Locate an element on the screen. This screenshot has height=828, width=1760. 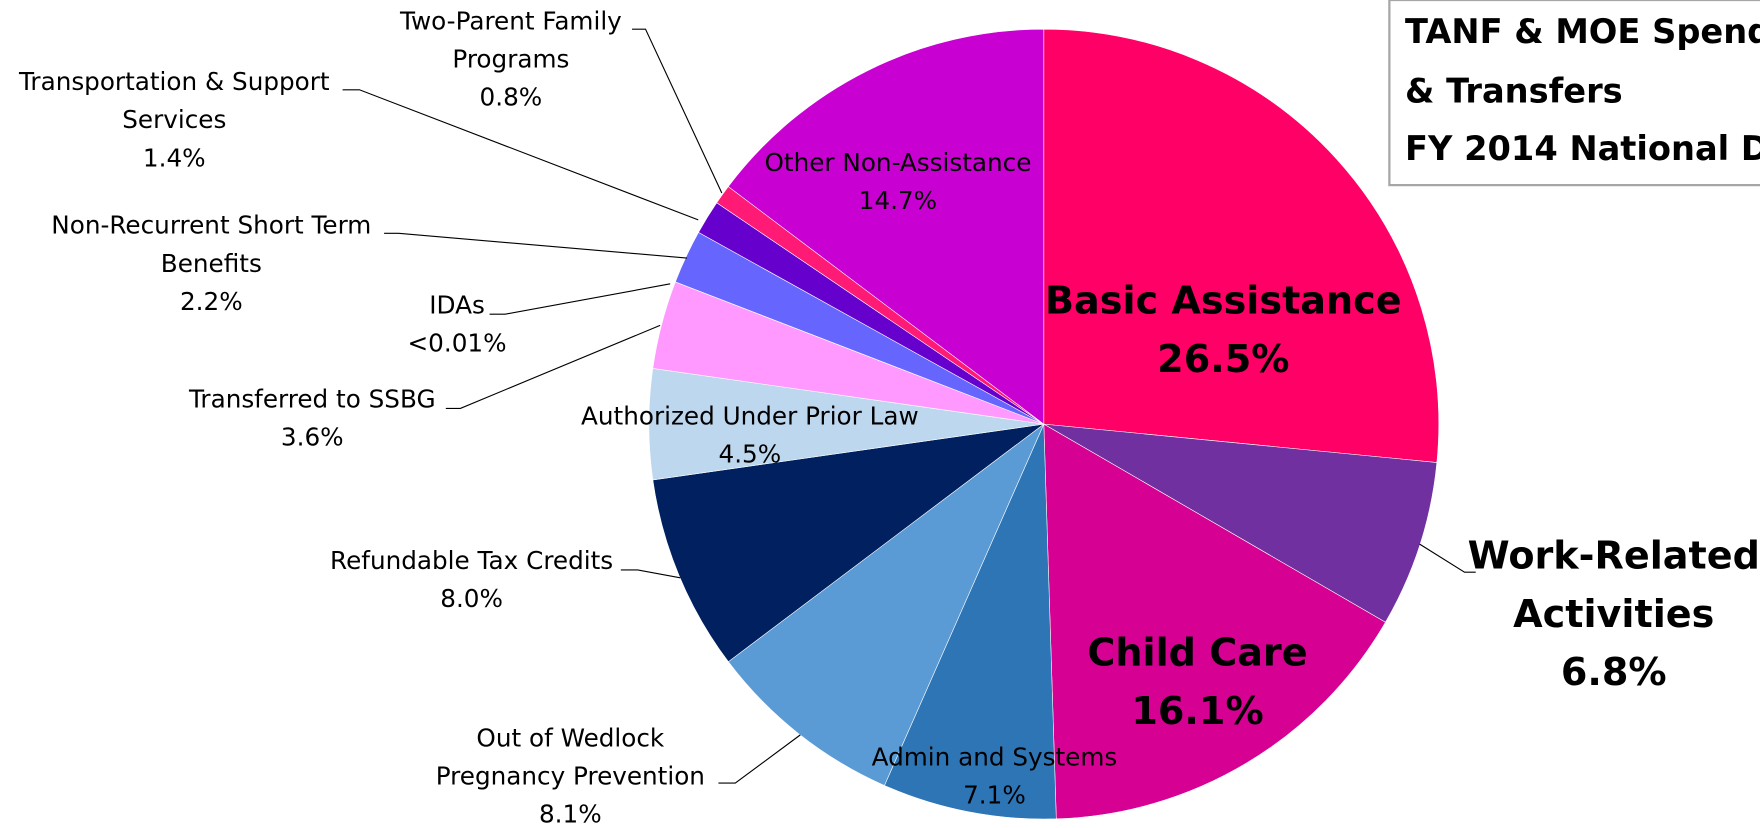
value-label: 2.2% is located at coordinates (211, 301).